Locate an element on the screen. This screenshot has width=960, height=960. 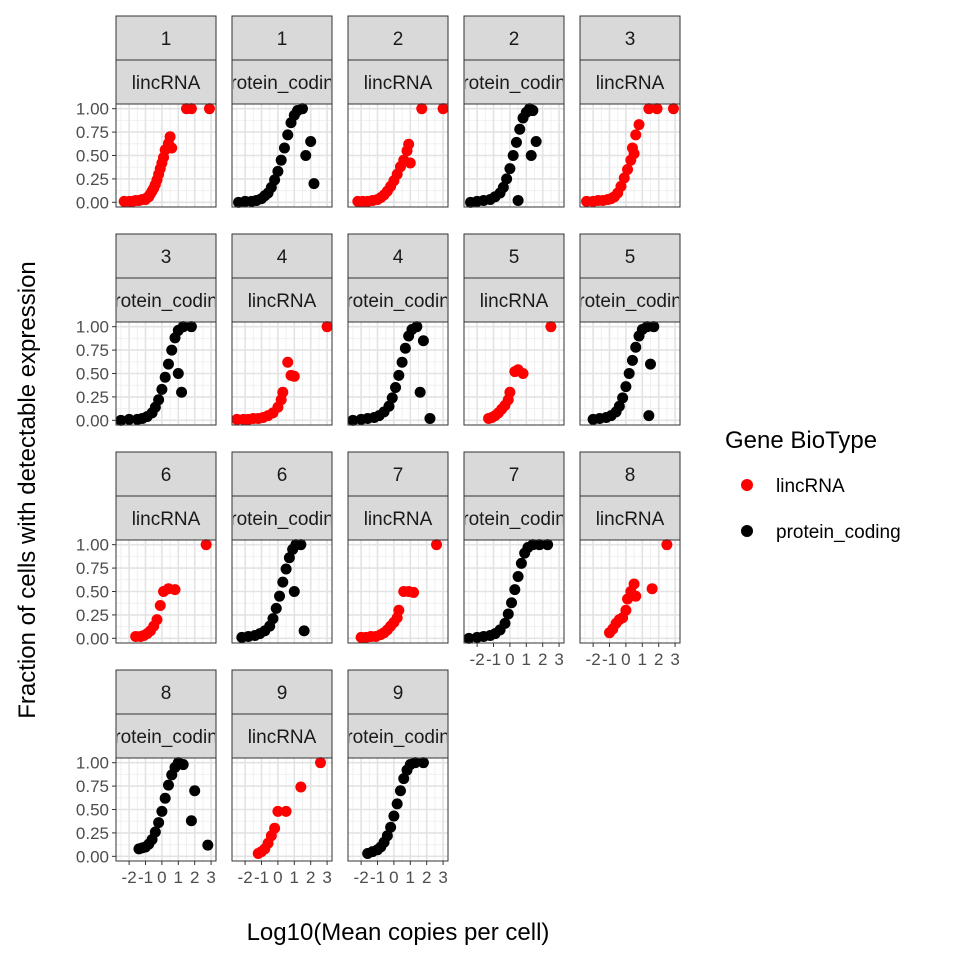
y-tick-label: 0.50 is located at coordinates (92, 374).